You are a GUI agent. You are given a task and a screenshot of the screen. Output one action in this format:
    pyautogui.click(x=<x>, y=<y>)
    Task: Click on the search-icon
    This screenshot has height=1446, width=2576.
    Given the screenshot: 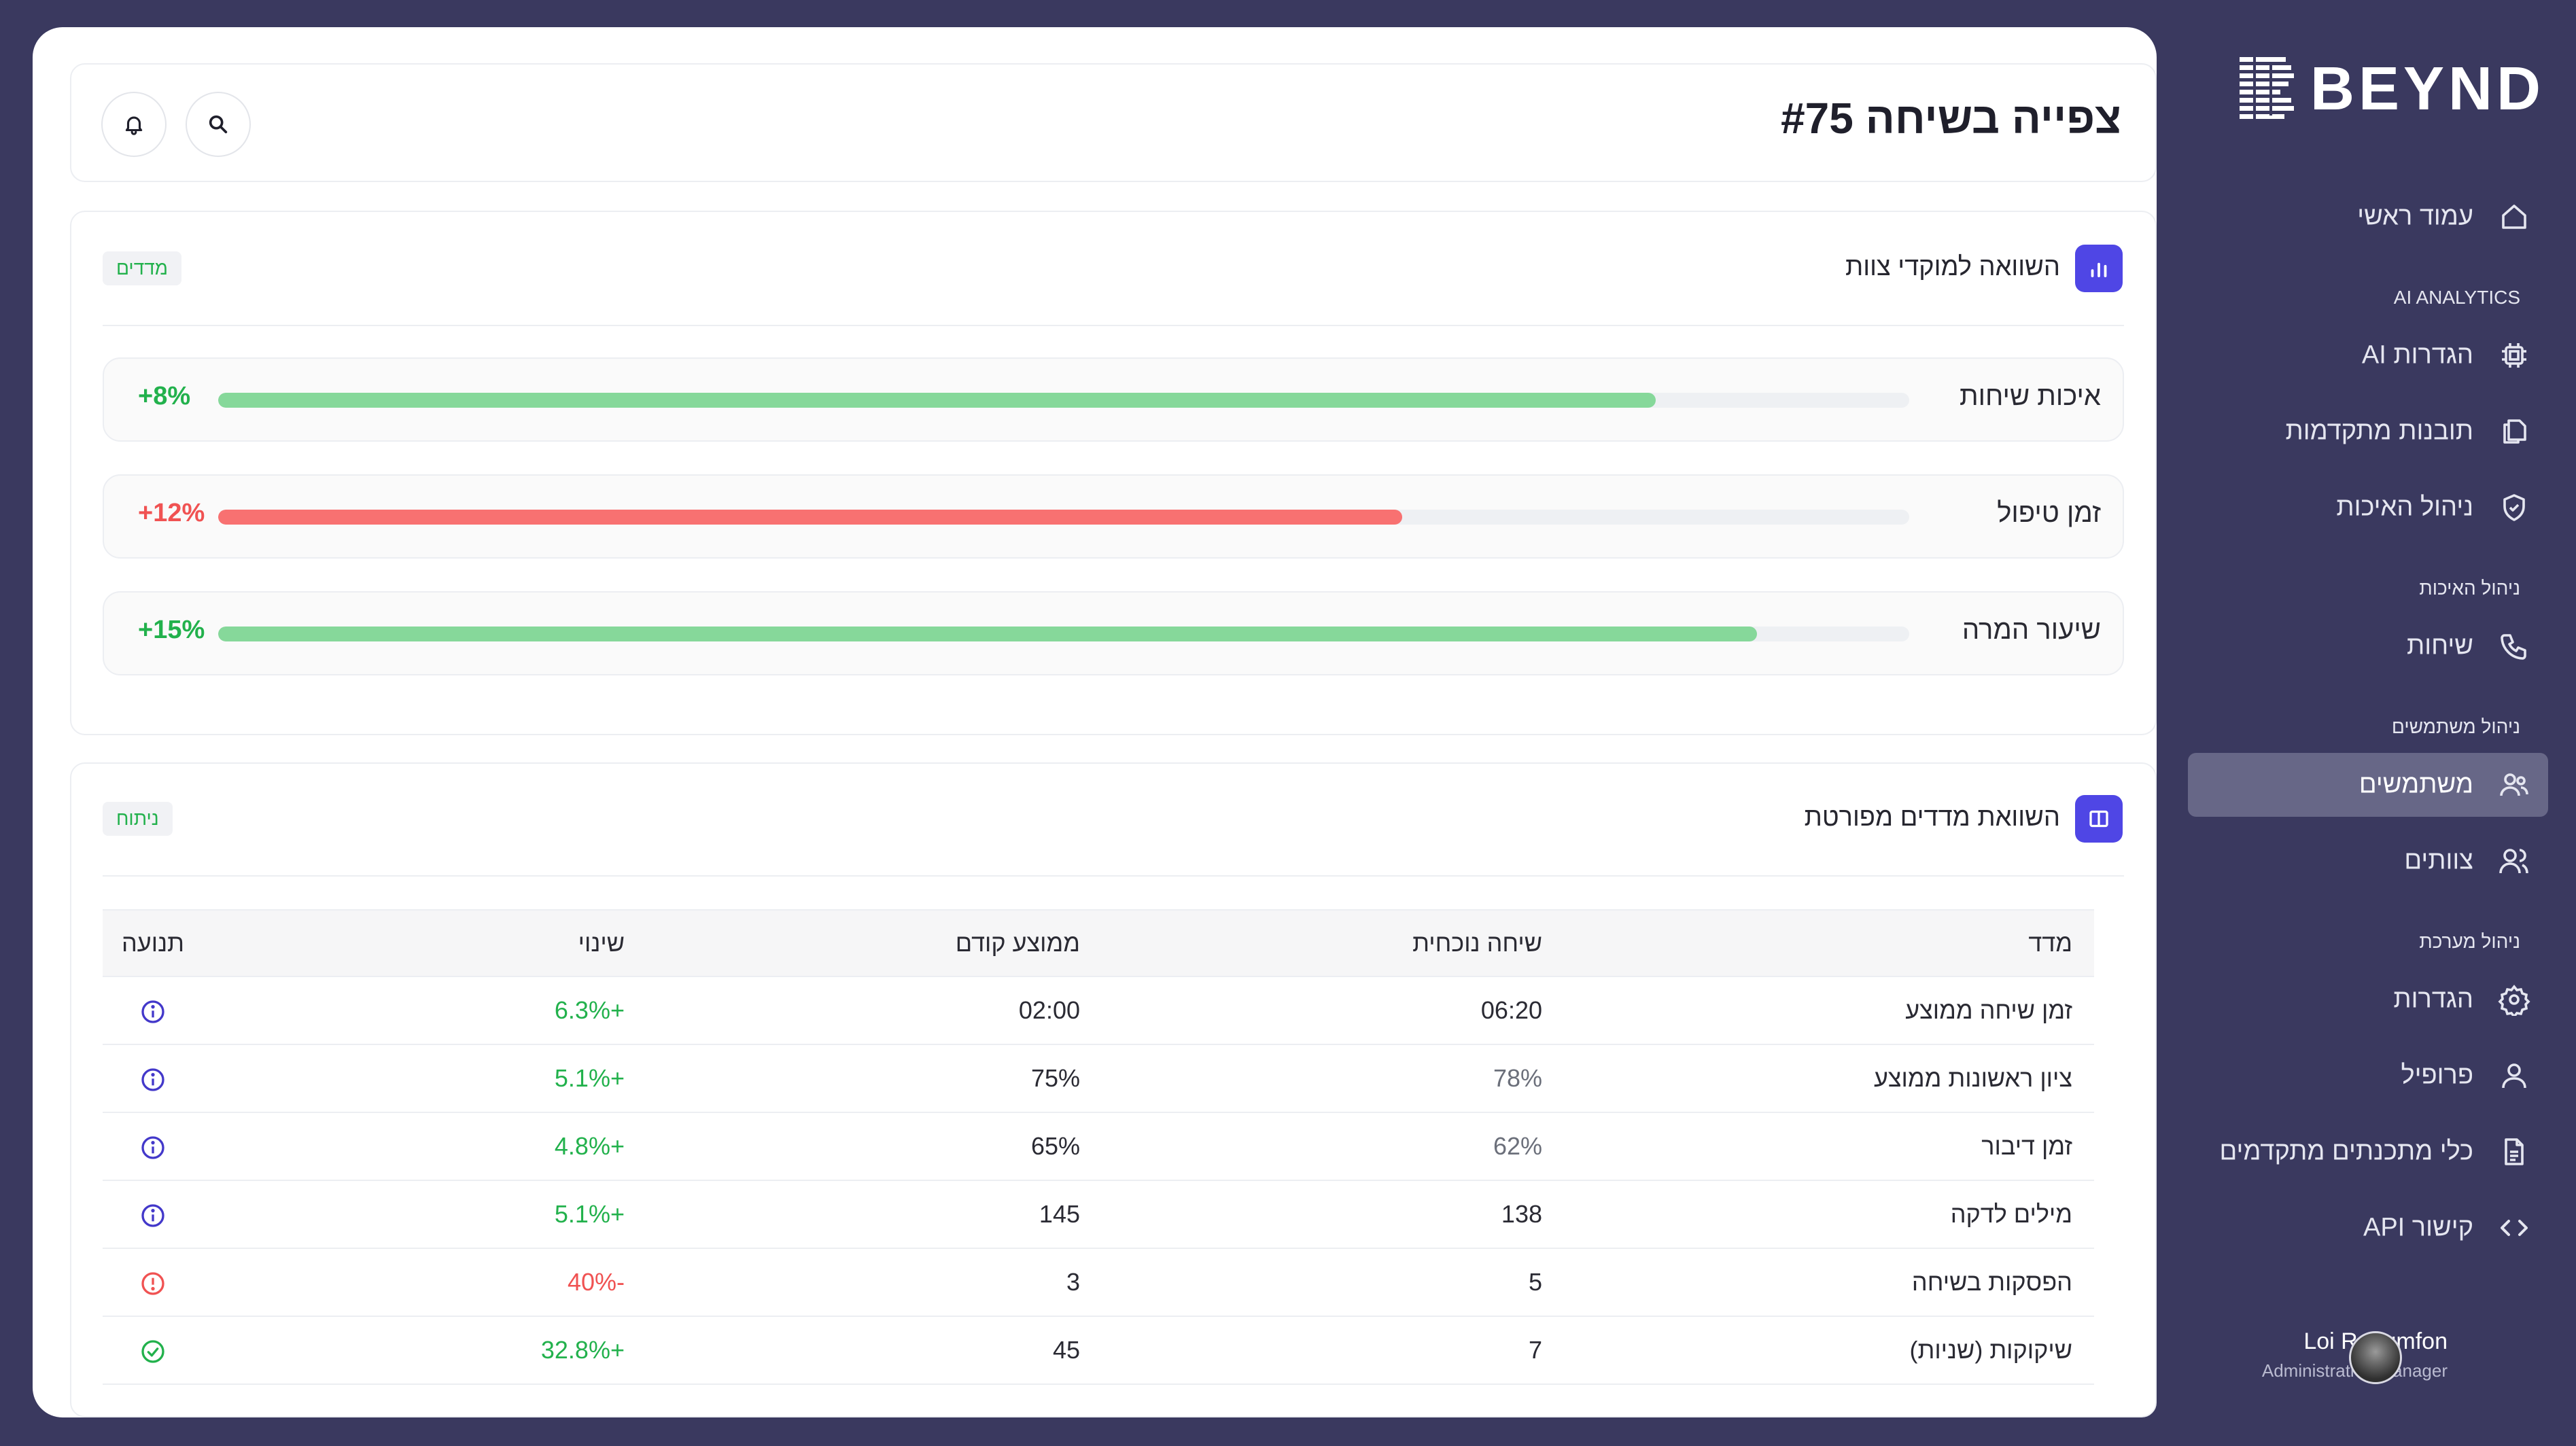 What is the action you would take?
    pyautogui.click(x=218, y=125)
    